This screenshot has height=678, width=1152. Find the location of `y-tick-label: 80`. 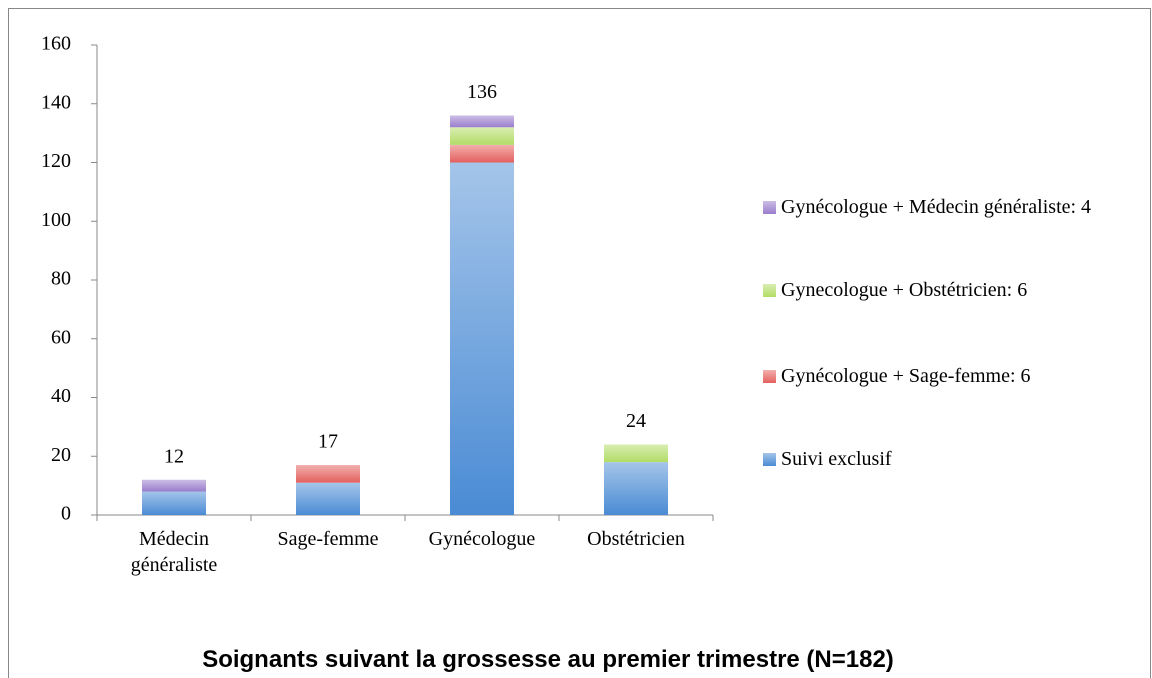

y-tick-label: 80 is located at coordinates (61, 279).